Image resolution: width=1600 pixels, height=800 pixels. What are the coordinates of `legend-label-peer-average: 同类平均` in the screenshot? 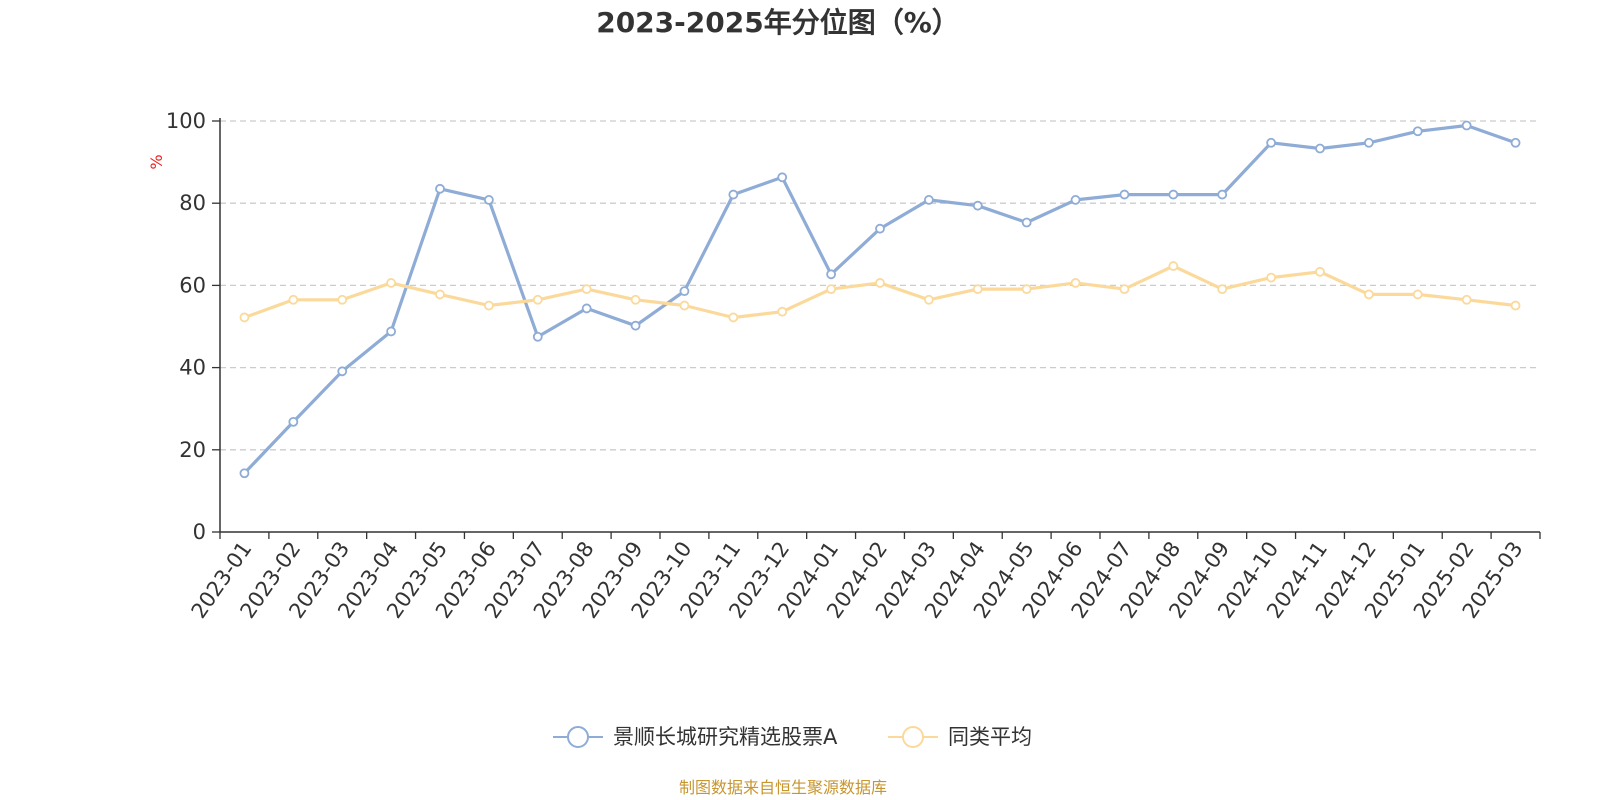 It's located at (990, 737).